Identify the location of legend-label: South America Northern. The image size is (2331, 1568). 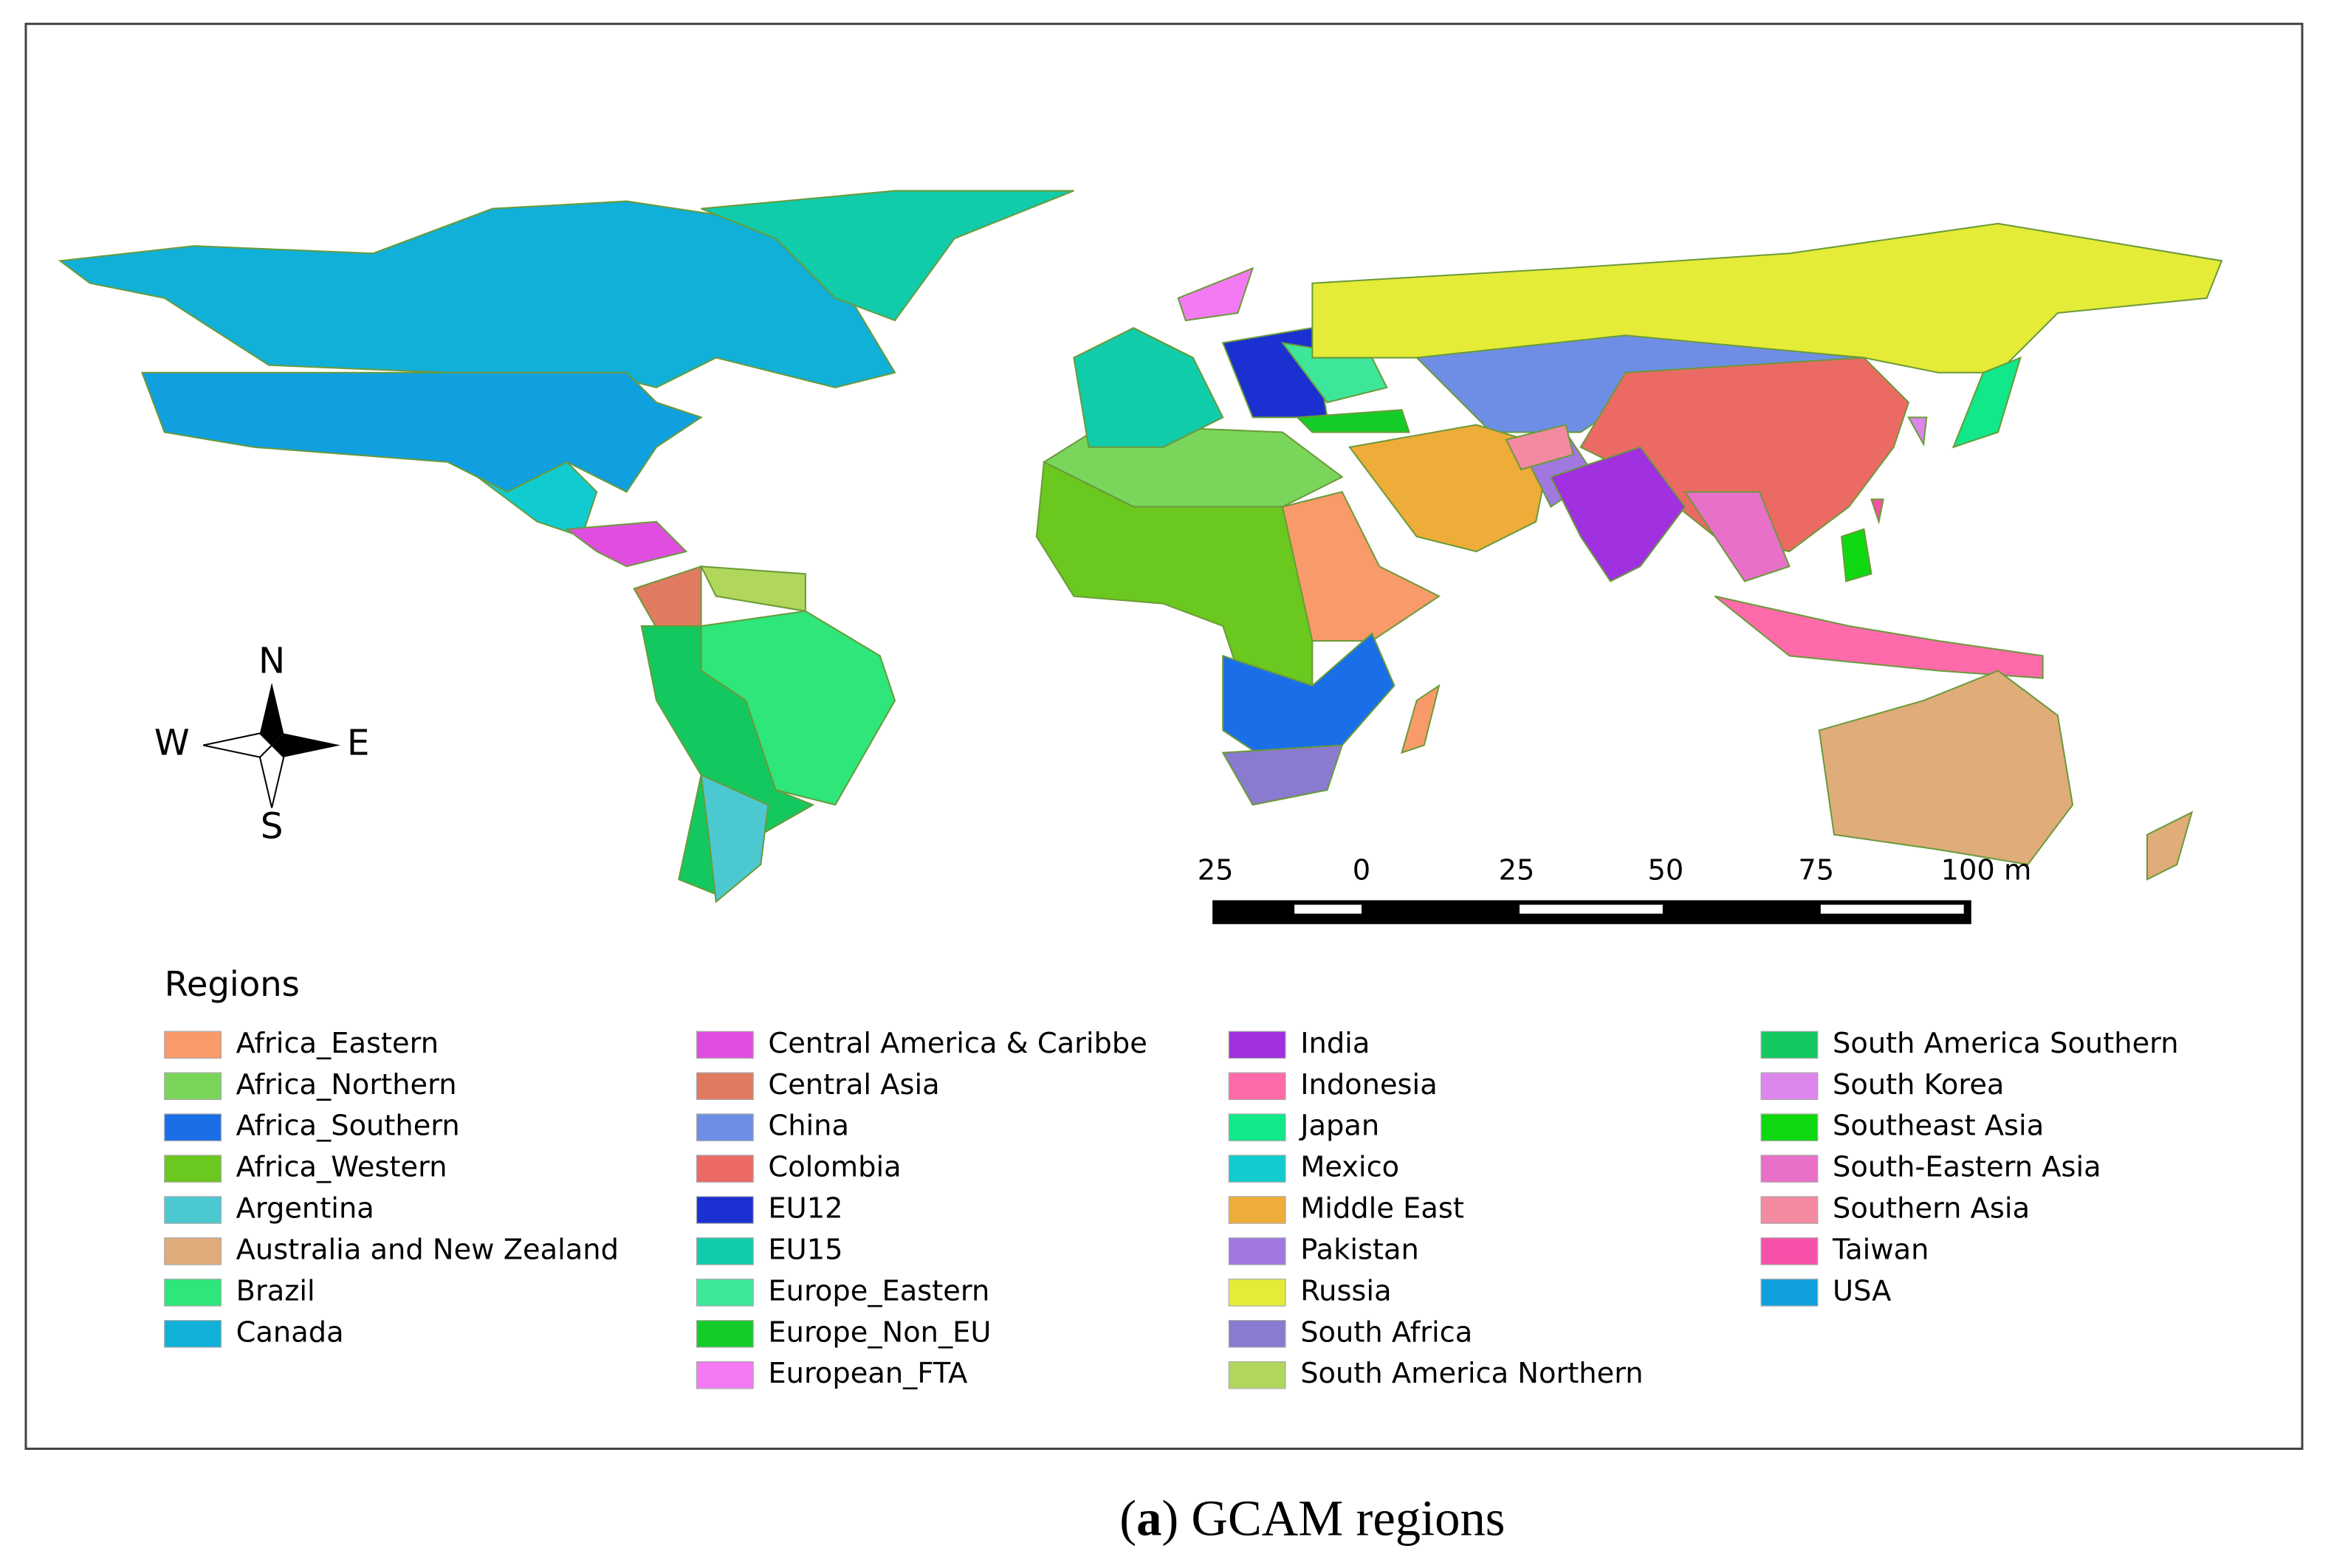
(1472, 1373).